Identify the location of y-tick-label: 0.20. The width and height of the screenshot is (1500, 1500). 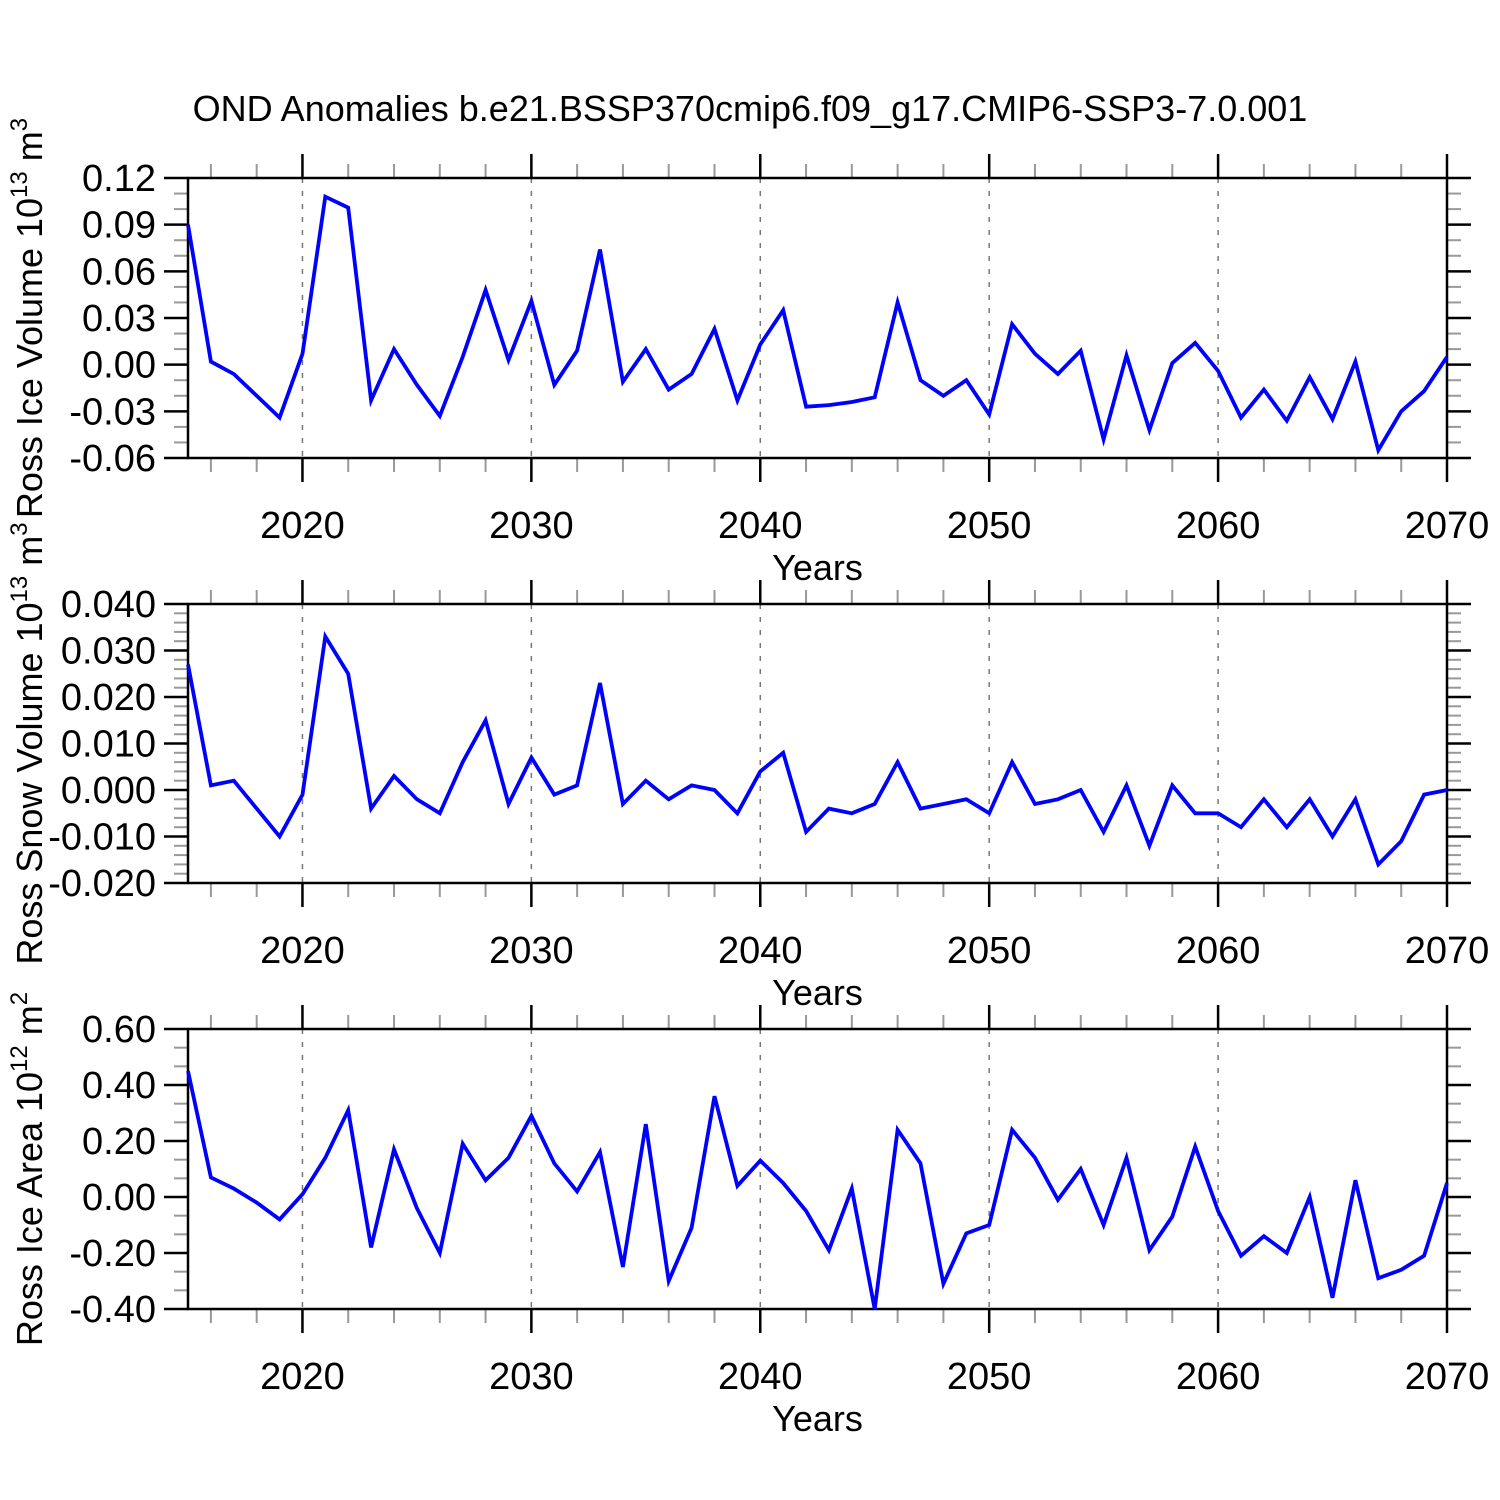
(119, 1142).